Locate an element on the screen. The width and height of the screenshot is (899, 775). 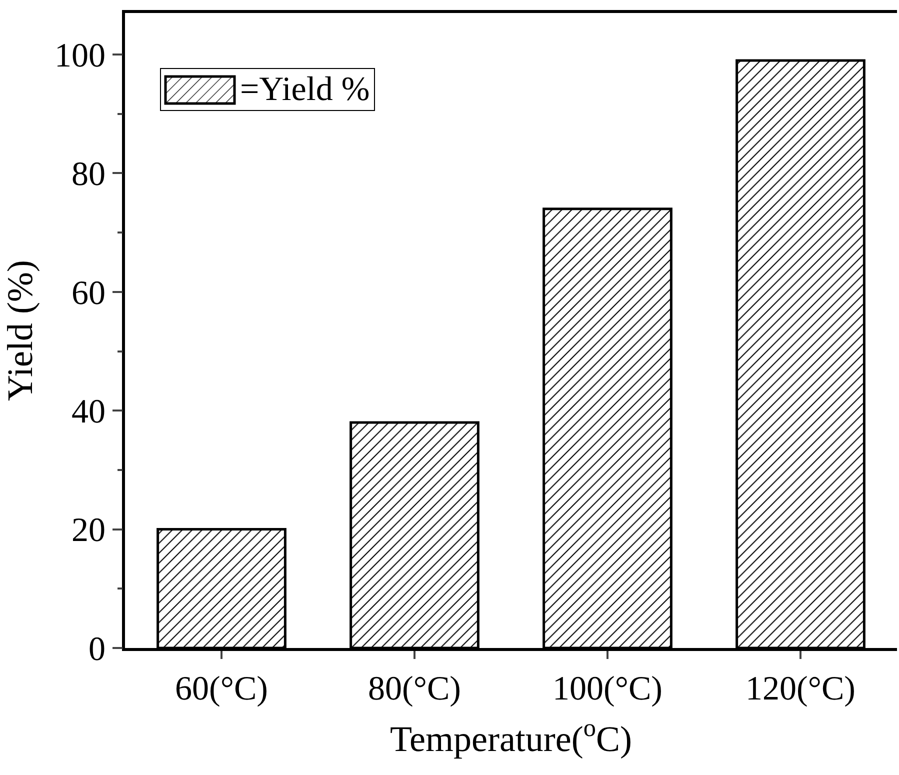
y-axis-title: Yield (%) is located at coordinates (20, 330).